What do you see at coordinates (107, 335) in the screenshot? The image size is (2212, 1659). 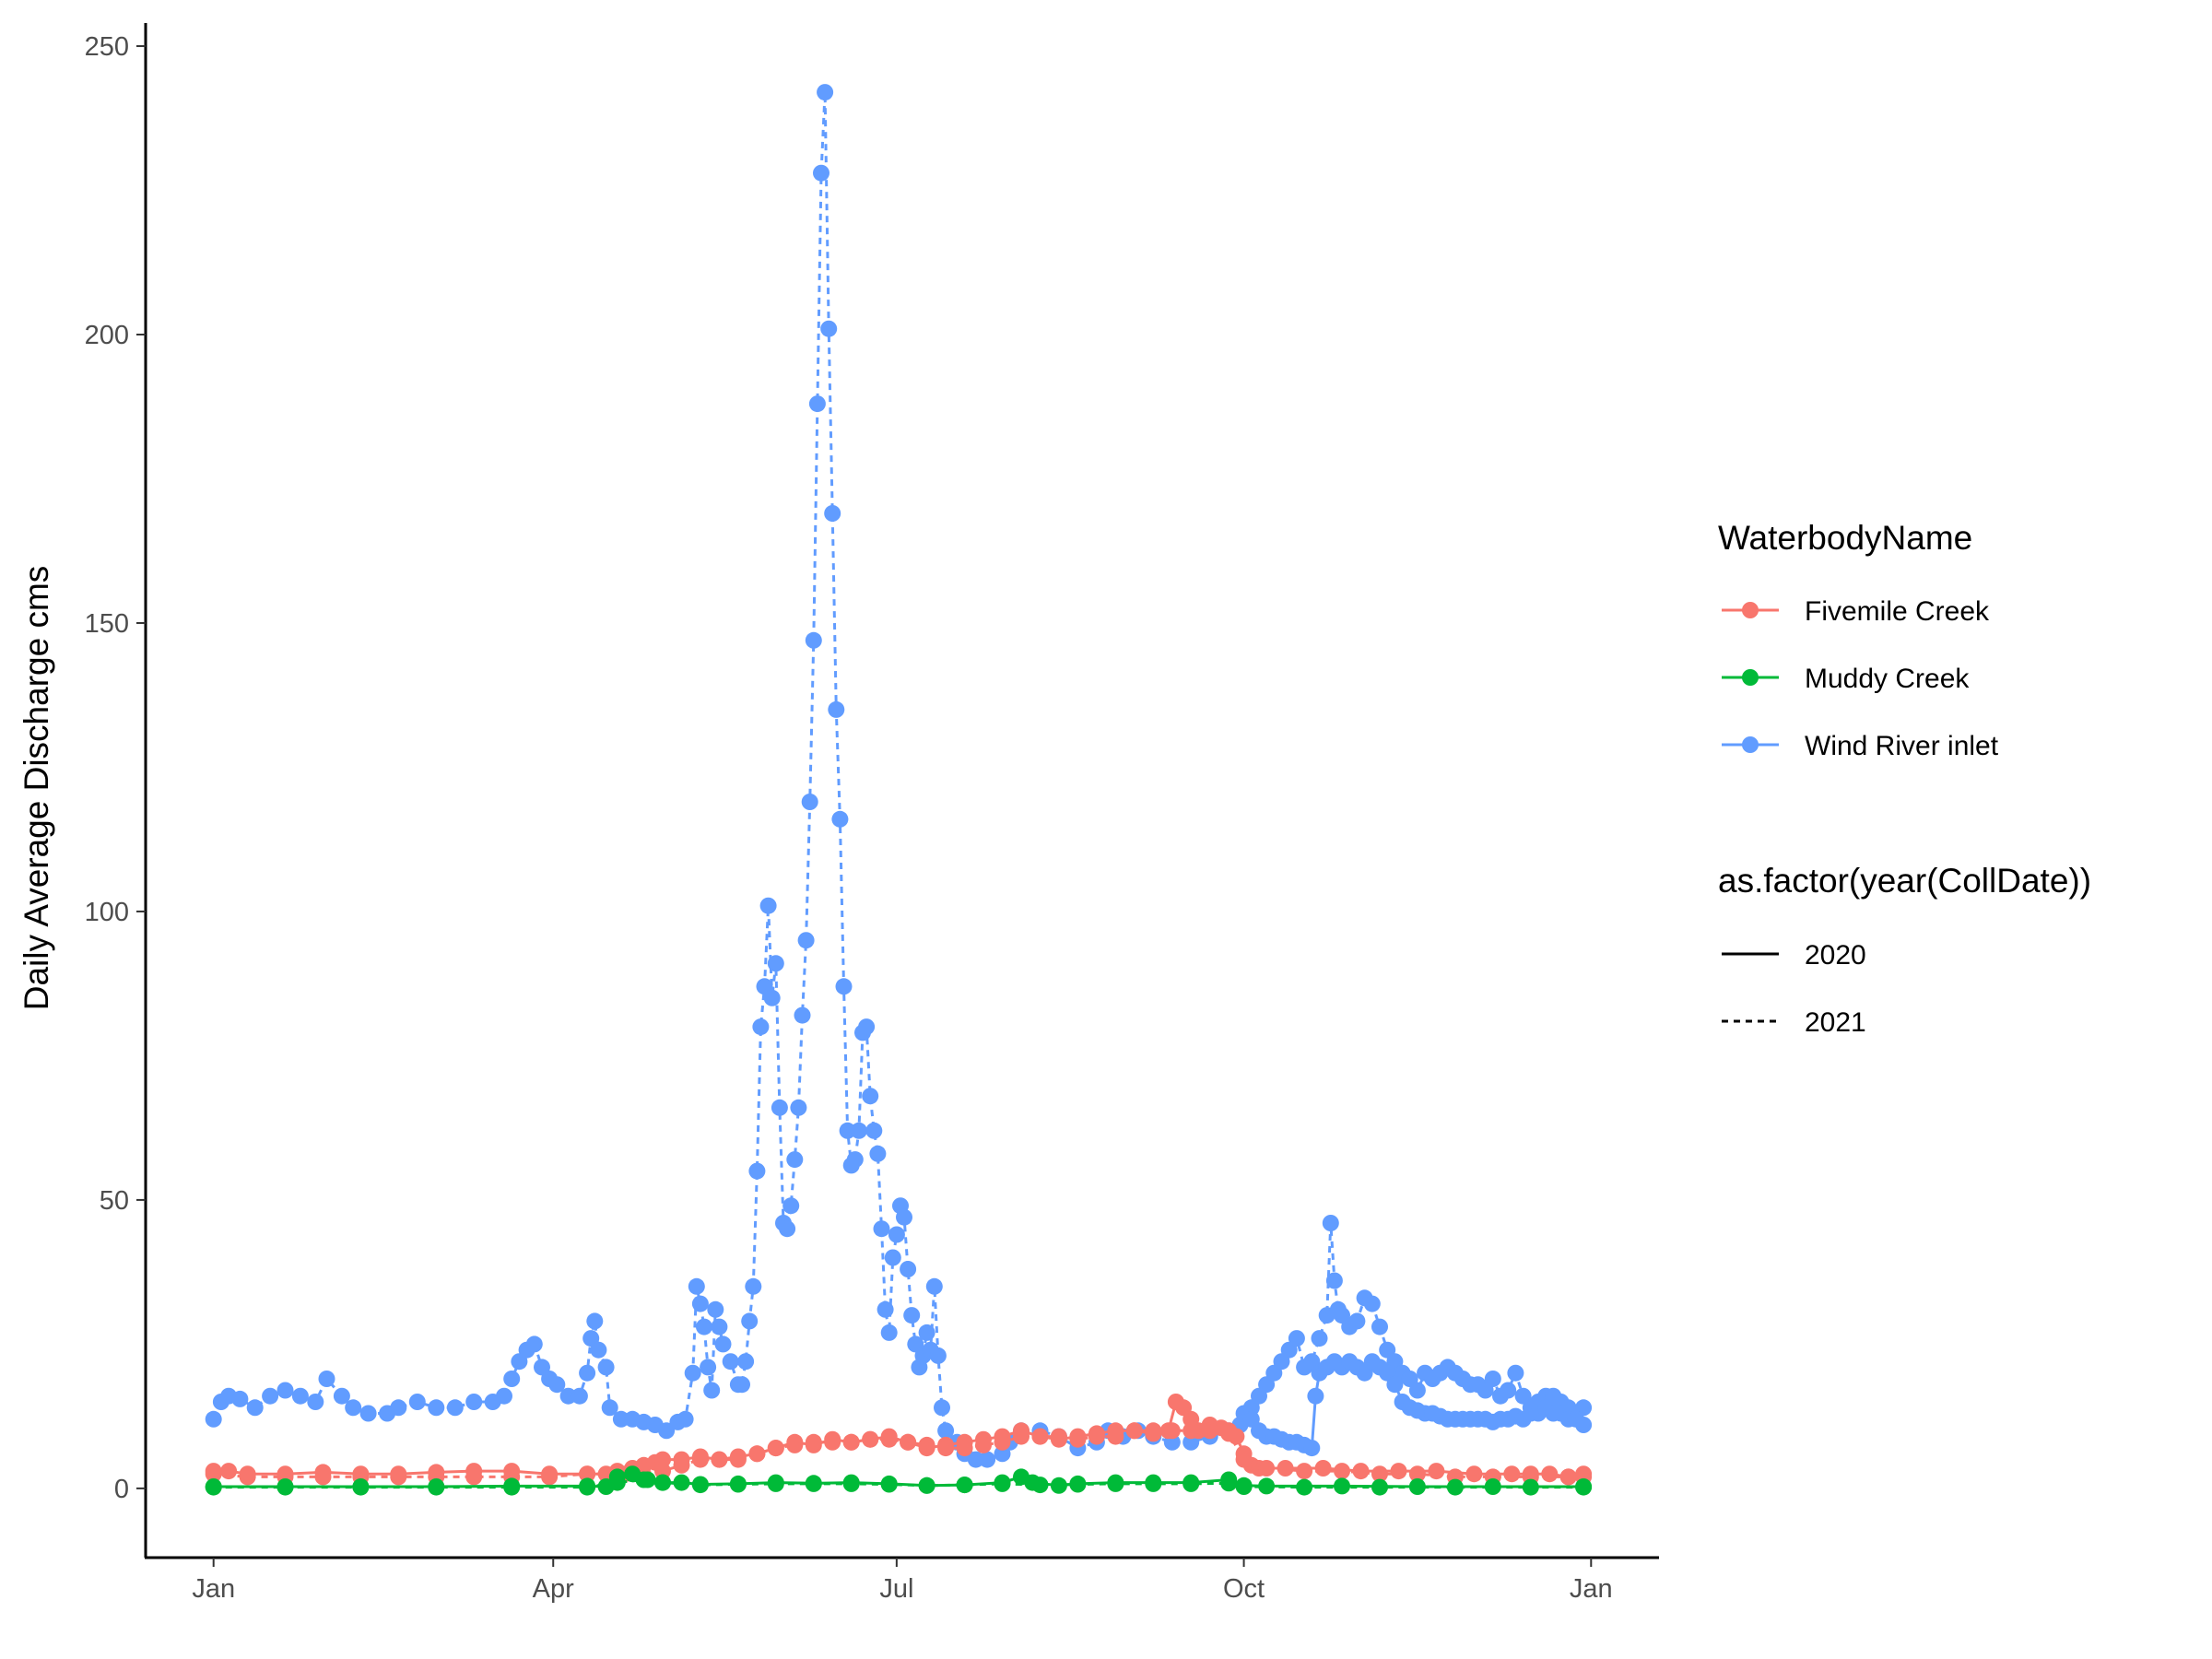 I see `y-tick-label: 200` at bounding box center [107, 335].